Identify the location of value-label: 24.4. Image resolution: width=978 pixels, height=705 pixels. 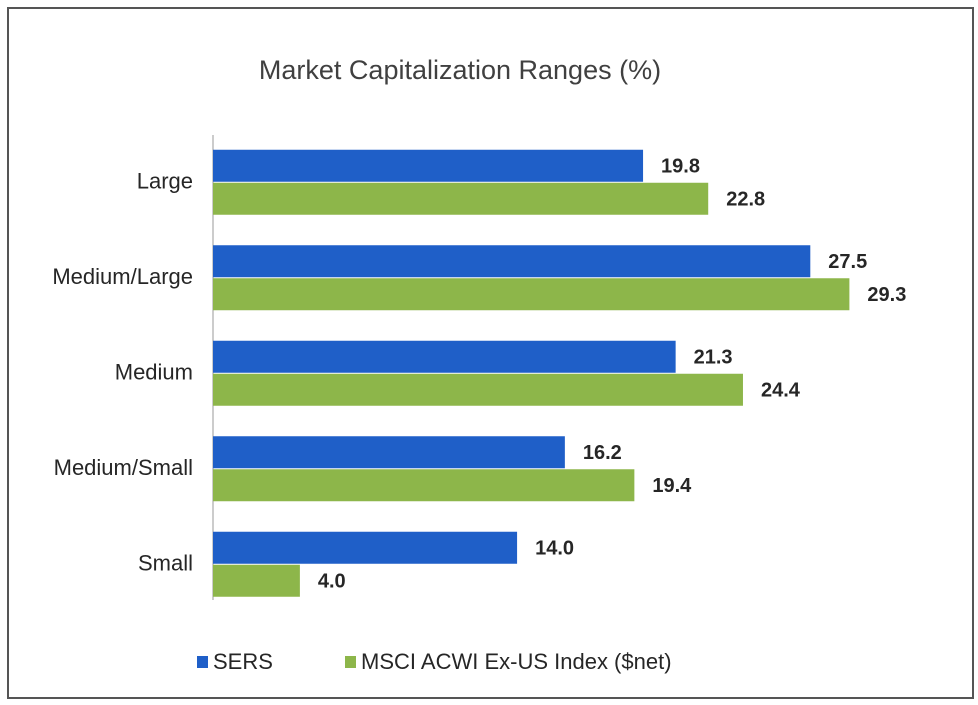
(781, 391).